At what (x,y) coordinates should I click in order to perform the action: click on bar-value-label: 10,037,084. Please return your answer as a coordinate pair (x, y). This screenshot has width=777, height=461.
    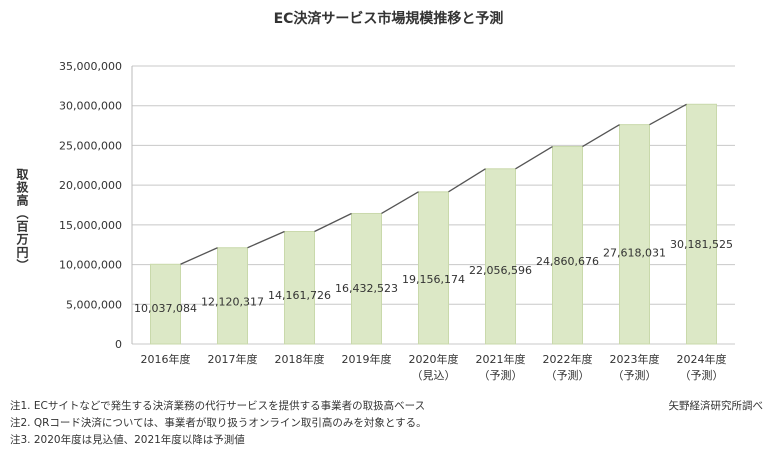
    Looking at the image, I should click on (165, 308).